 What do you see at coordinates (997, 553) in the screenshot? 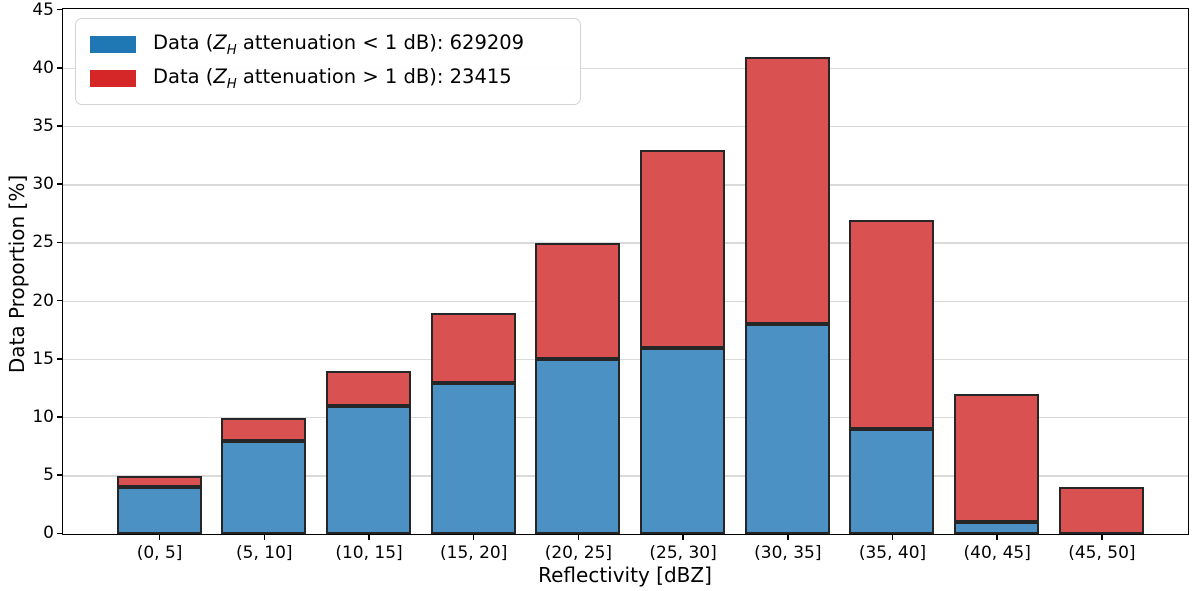
I see `x-tick-label: (40, 45]` at bounding box center [997, 553].